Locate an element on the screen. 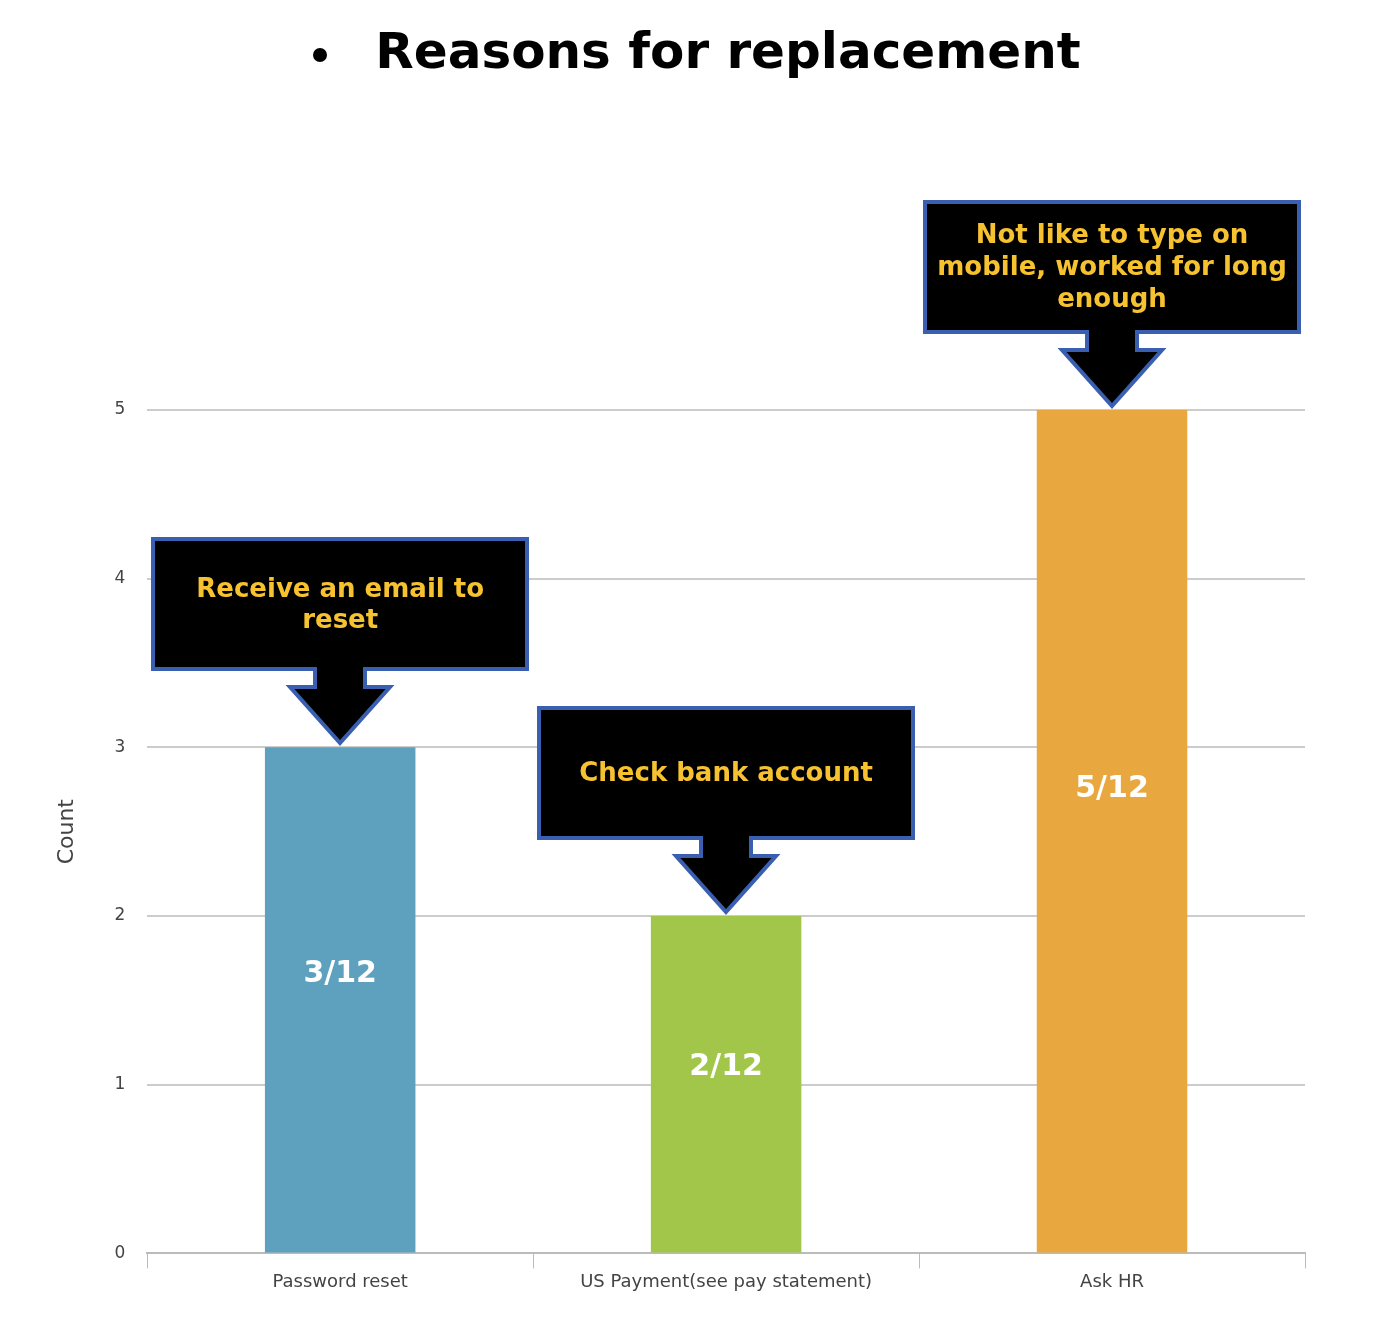 Image resolution: width=1394 pixels, height=1326 pixels. annotation: Check bank account is located at coordinates (726, 773).